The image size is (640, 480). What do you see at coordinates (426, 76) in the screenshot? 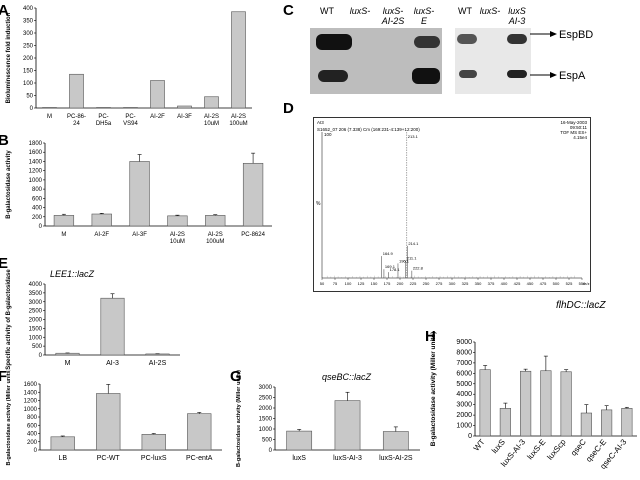
I see `band-espa-luxse` at bounding box center [426, 76].